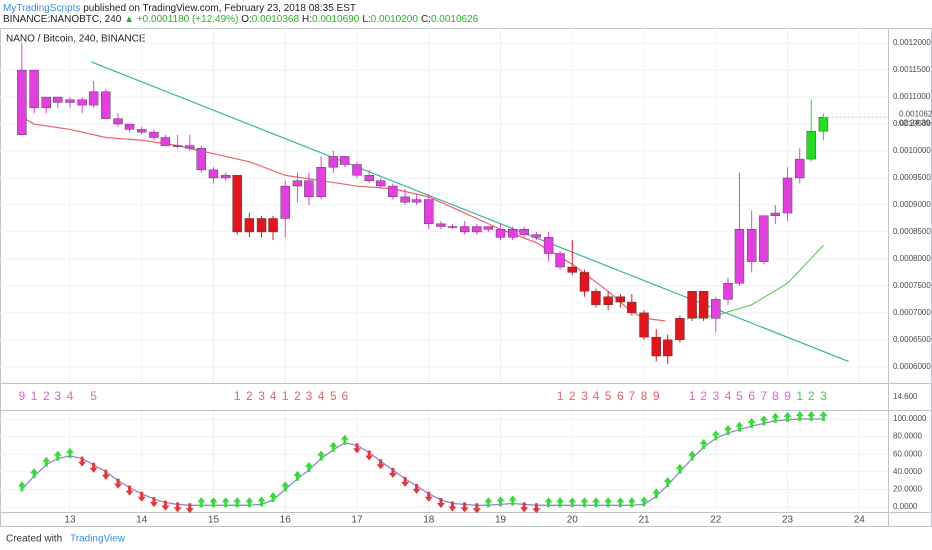 Image resolution: width=932 pixels, height=550 pixels. I want to click on footer-brand: TradingView, so click(98, 539).